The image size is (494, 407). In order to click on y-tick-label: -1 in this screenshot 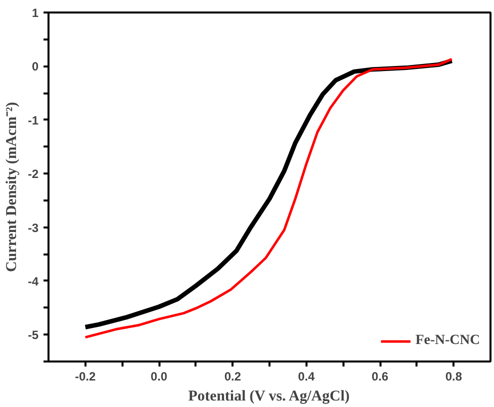, I will do `click(33, 120)`.